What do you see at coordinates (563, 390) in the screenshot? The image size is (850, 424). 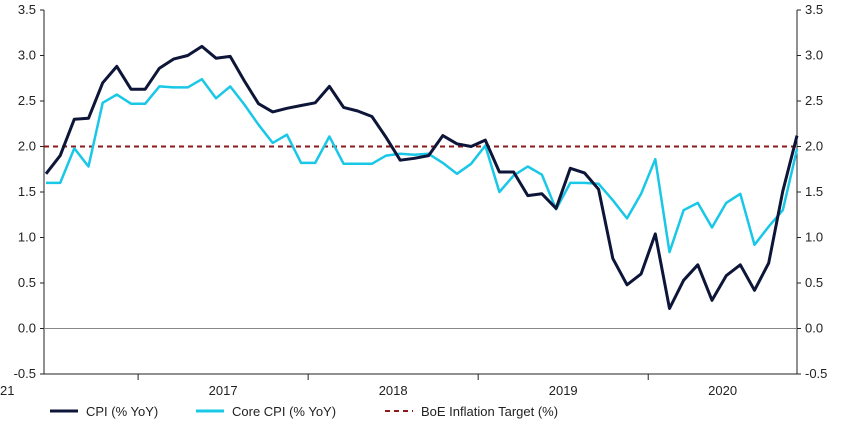 I see `x-year-label: 2019` at bounding box center [563, 390].